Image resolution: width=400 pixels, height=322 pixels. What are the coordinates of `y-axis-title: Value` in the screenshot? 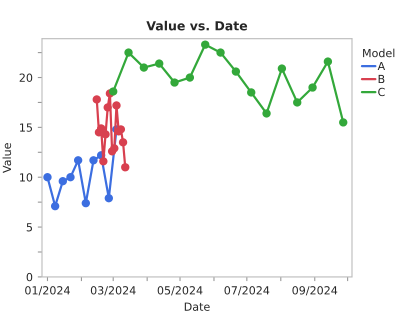 It's located at (7, 158).